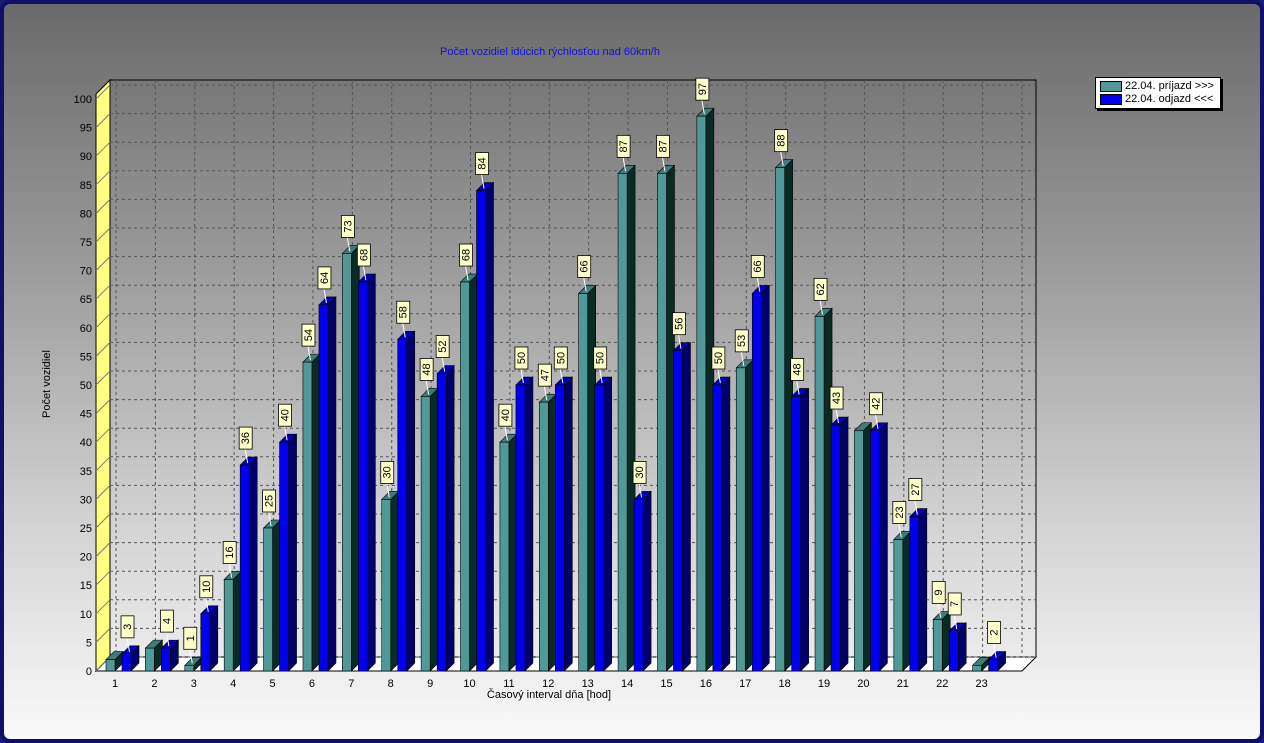 The width and height of the screenshot is (1264, 743). I want to click on data-label: 87, so click(663, 146).